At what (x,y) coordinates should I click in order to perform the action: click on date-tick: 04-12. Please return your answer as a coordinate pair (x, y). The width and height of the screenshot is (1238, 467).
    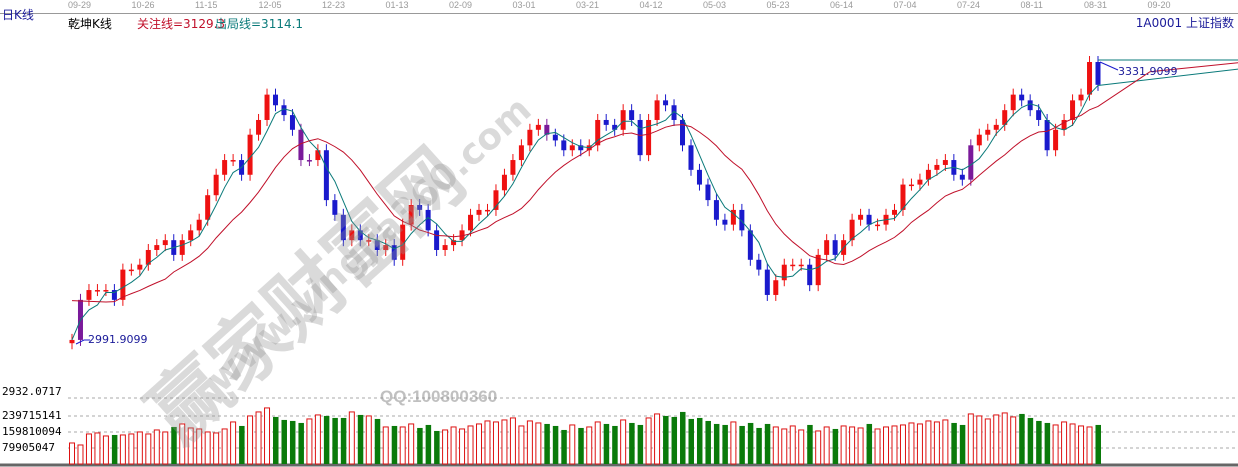
    Looking at the image, I should click on (651, 5).